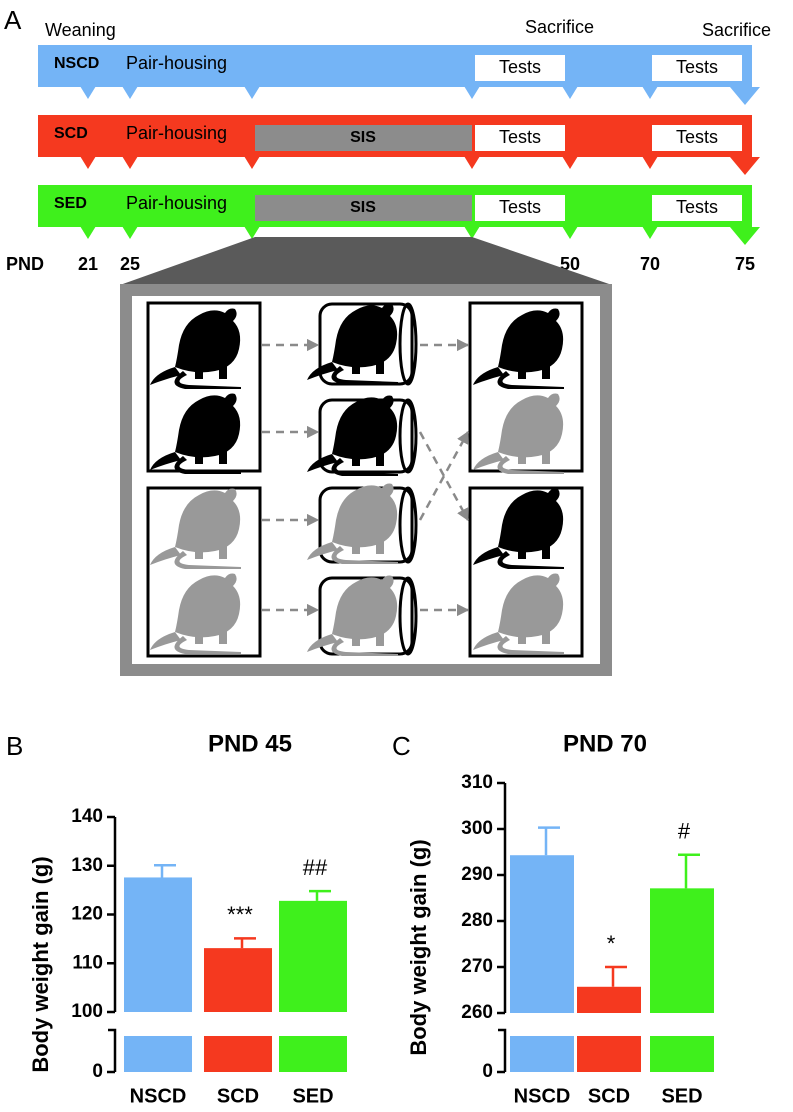 The height and width of the screenshot is (1112, 793). Describe the element at coordinates (315, 867) in the screenshot. I see `significance-label: ##` at that location.